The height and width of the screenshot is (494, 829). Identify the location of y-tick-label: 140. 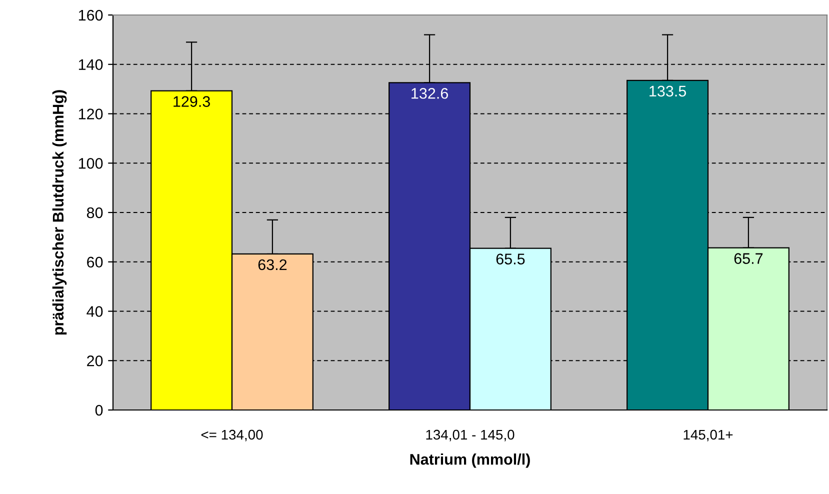
(90, 64).